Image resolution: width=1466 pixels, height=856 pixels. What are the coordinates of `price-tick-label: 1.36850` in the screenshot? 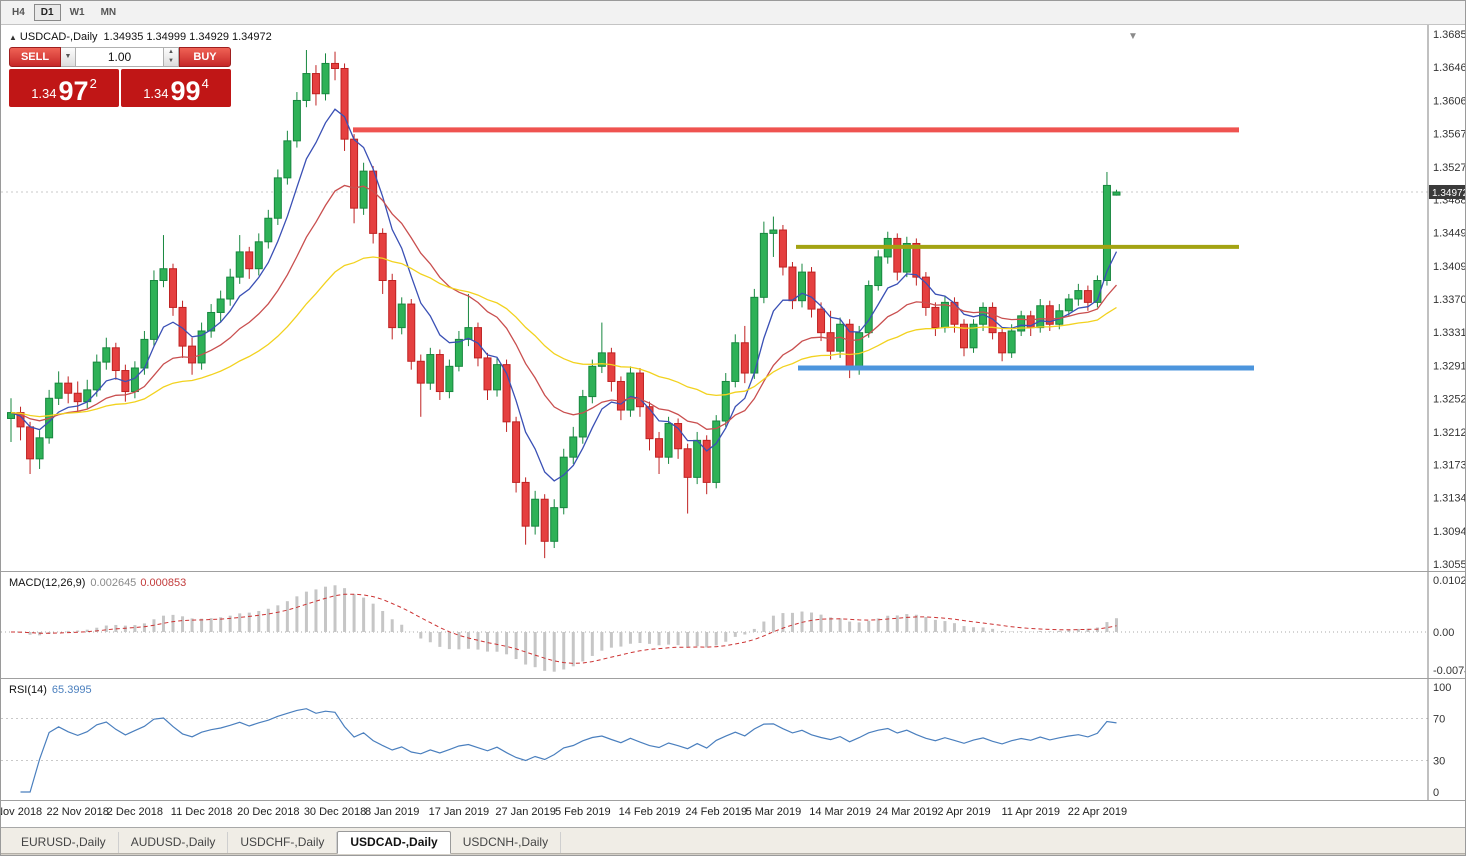 It's located at (1449, 35).